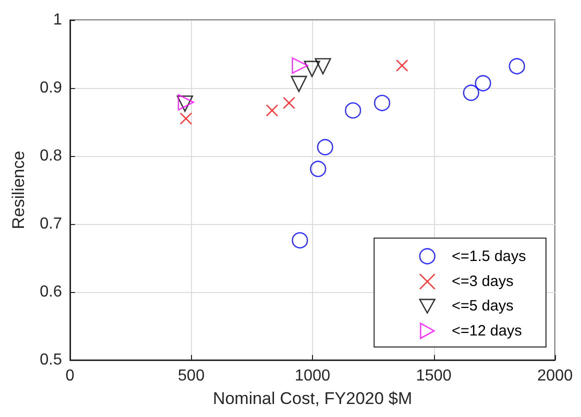 The image size is (581, 417). I want to click on x-tick-label: 1000, so click(312, 376).